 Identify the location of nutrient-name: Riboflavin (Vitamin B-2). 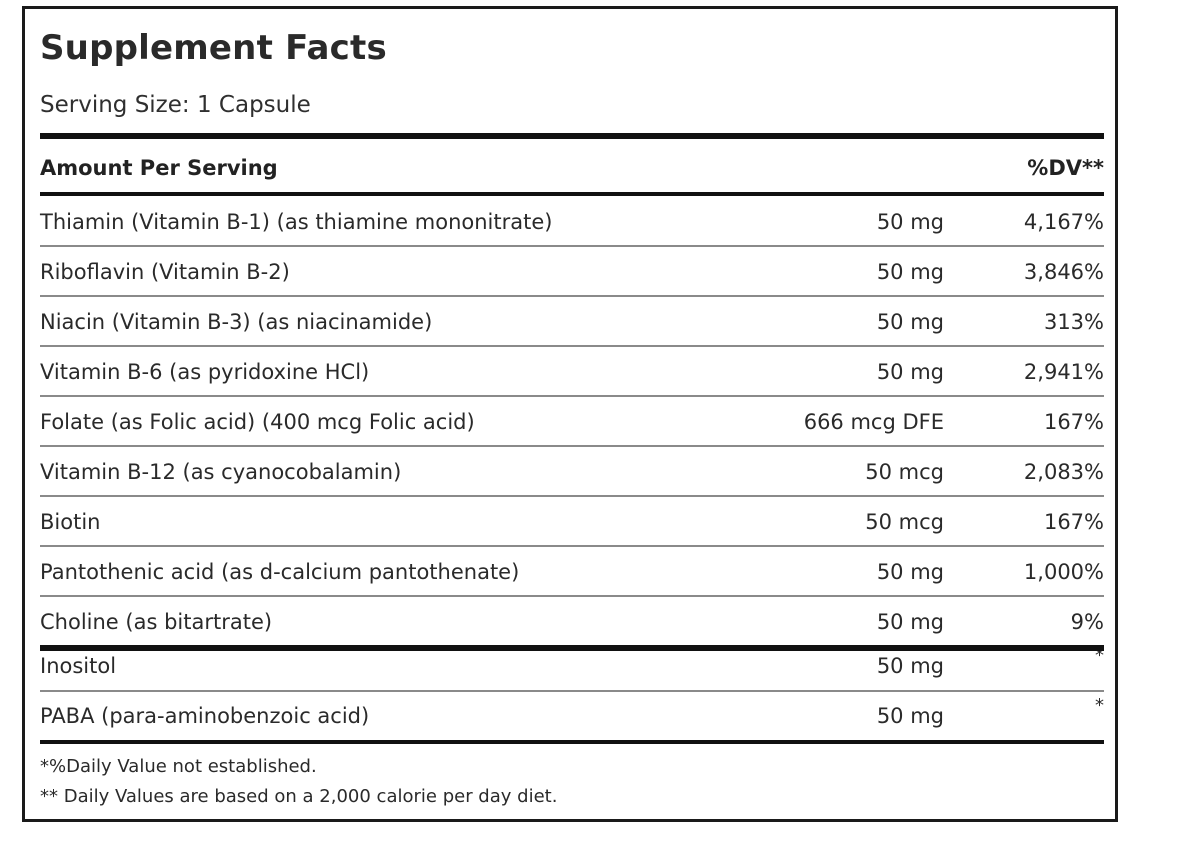
(165, 272).